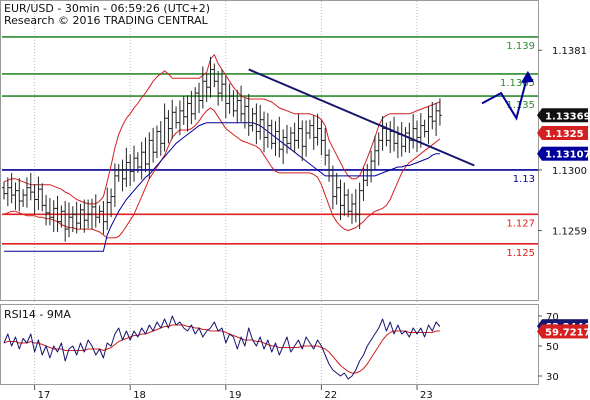  I want to click on forecast-path, so click(505, 97).